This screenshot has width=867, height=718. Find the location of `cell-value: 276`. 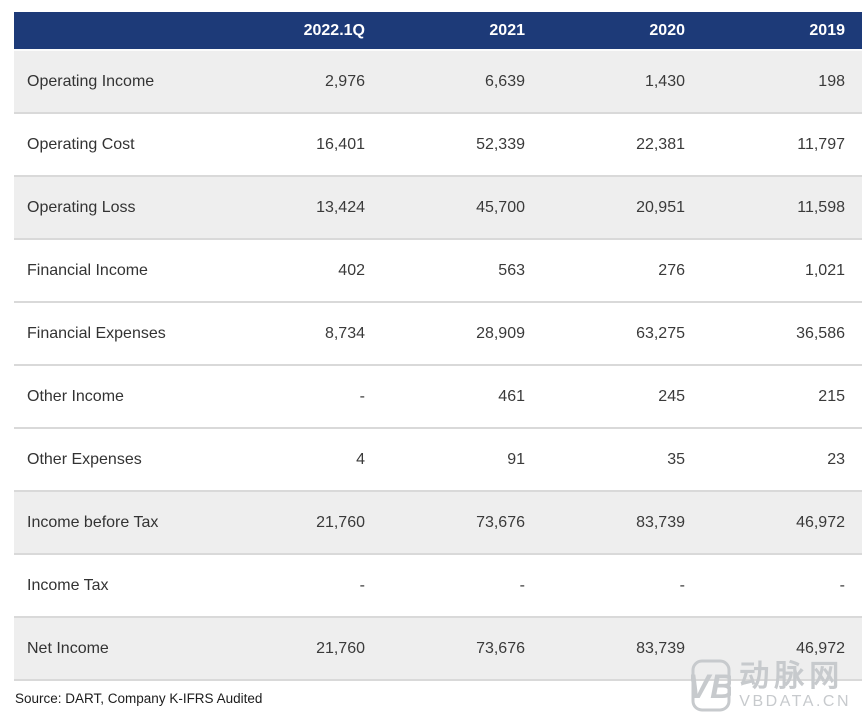

cell-value: 276 is located at coordinates (671, 270).